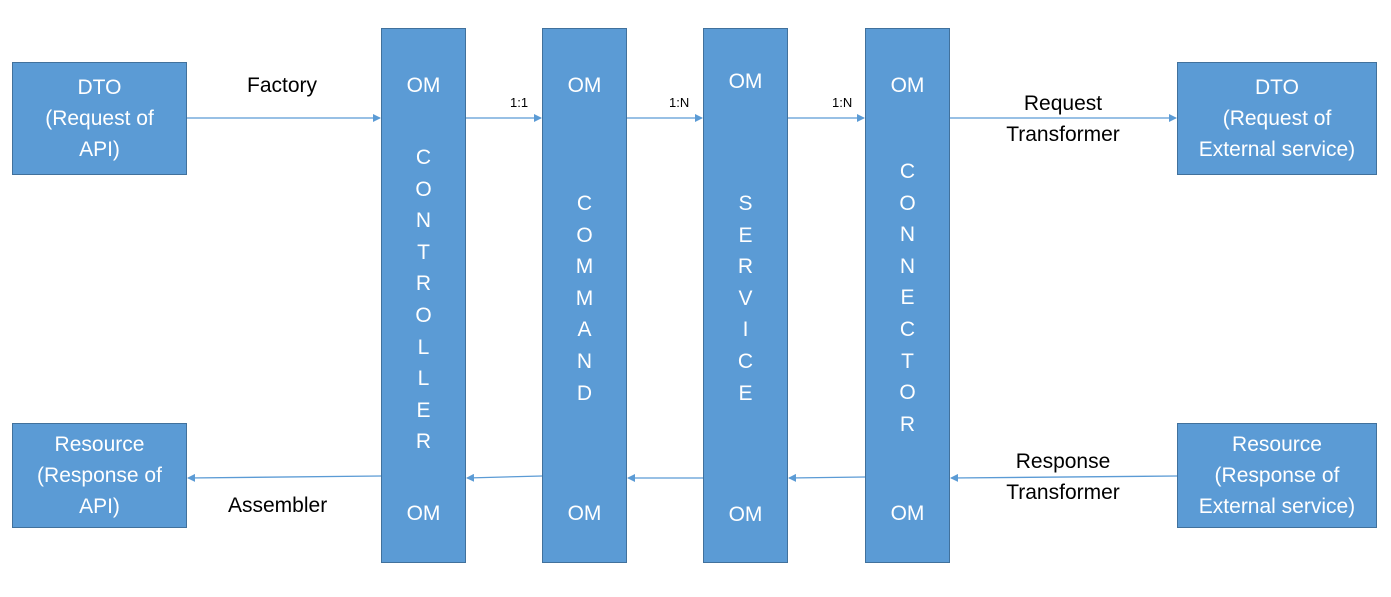 This screenshot has width=1391, height=597. What do you see at coordinates (1063, 461) in the screenshot?
I see `response-transformer-line1: Response` at bounding box center [1063, 461].